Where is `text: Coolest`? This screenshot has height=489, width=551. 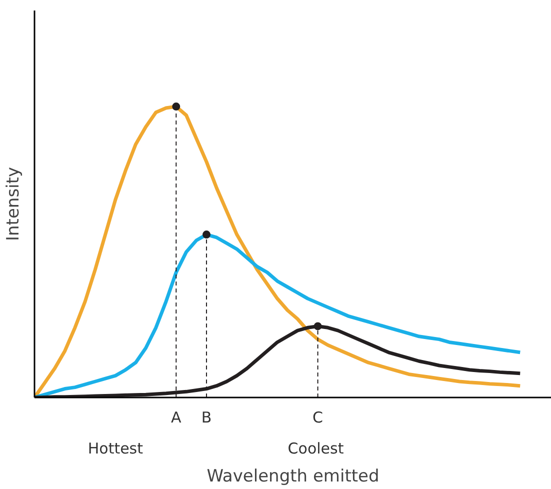
text: Coolest is located at coordinates (316, 449).